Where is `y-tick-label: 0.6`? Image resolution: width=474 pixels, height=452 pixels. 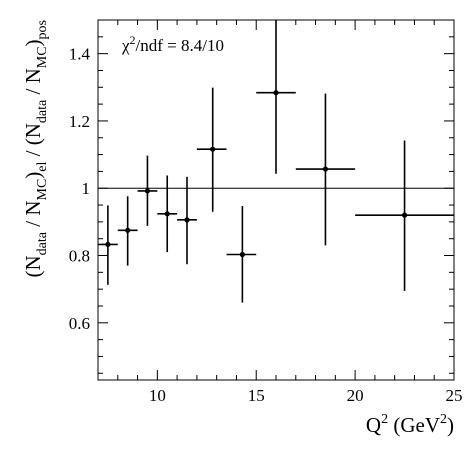 y-tick-label: 0.6 is located at coordinates (79, 323).